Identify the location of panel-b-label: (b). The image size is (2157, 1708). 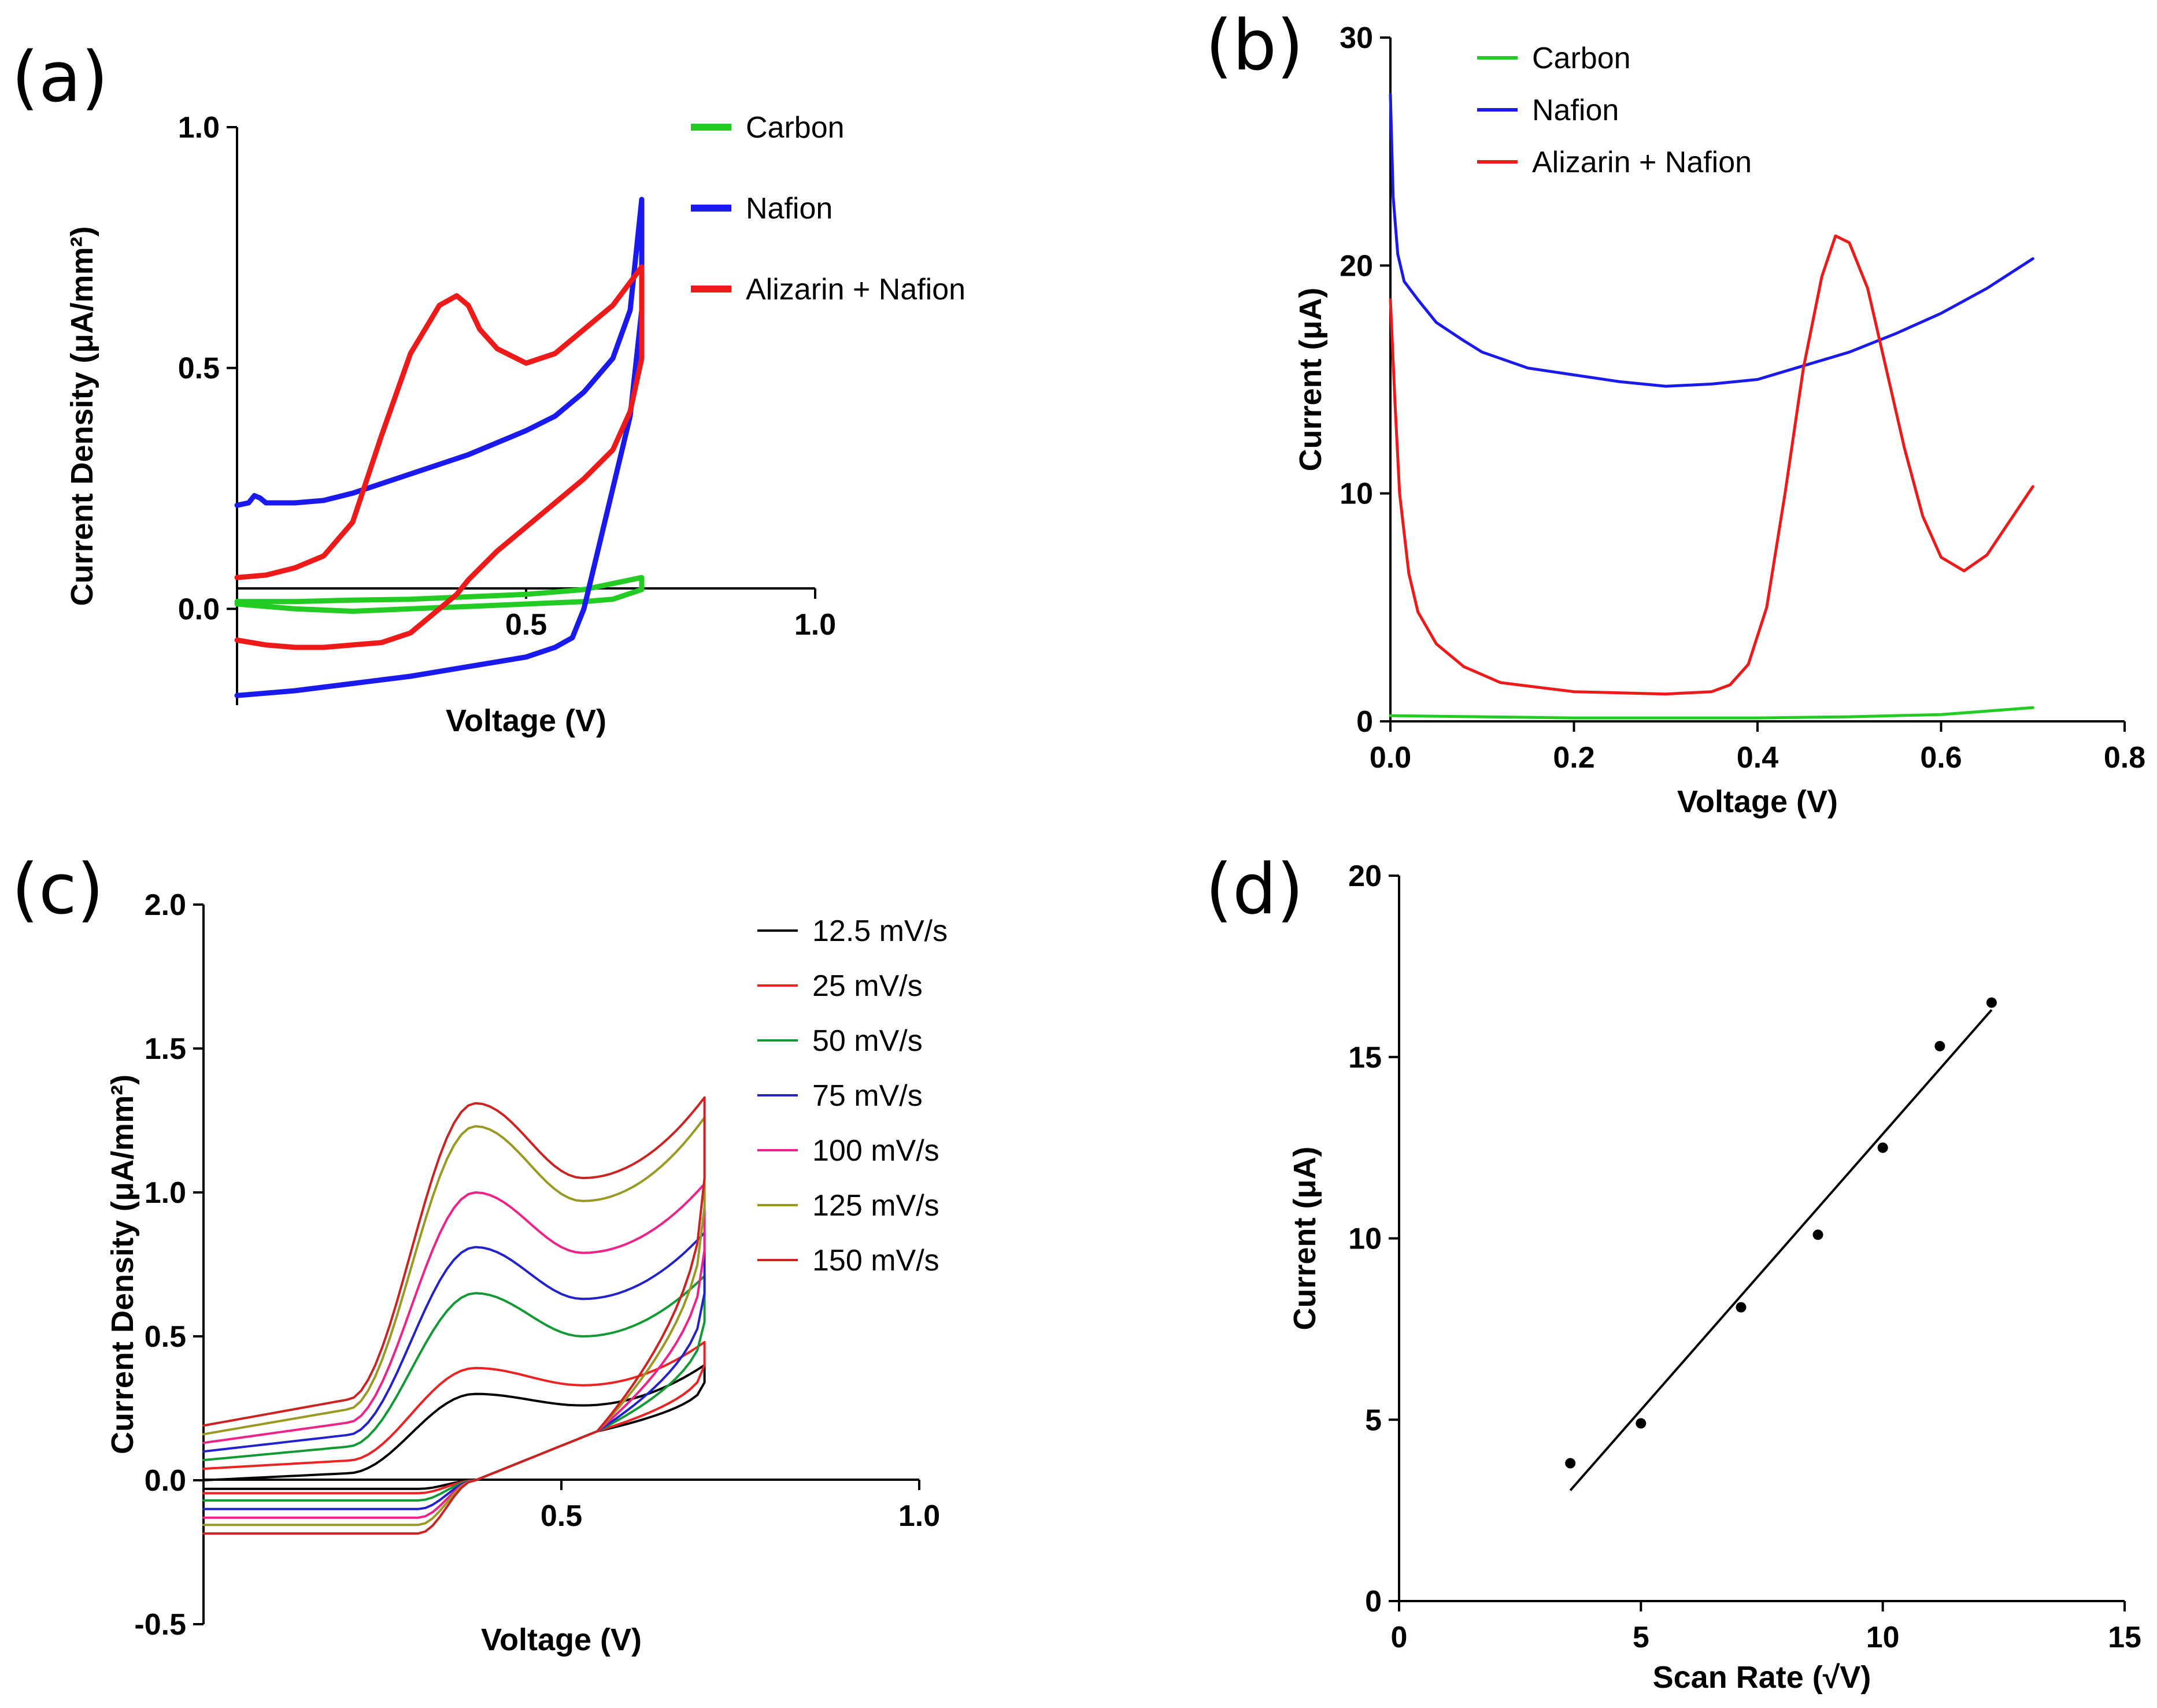
(1255, 46).